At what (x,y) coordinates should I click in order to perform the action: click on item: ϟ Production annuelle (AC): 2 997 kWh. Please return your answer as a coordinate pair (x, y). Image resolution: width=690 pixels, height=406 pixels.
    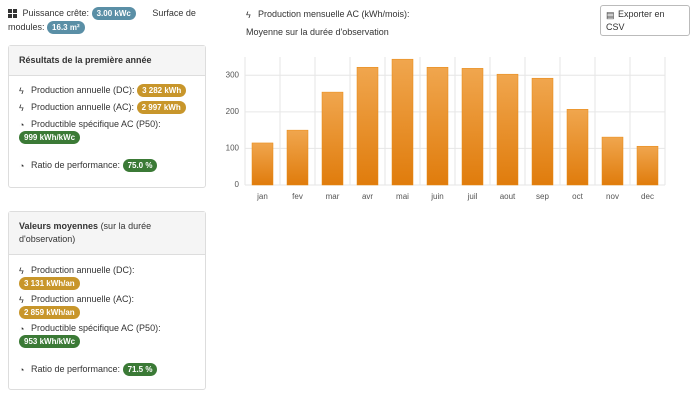
    Looking at the image, I should click on (102, 107).